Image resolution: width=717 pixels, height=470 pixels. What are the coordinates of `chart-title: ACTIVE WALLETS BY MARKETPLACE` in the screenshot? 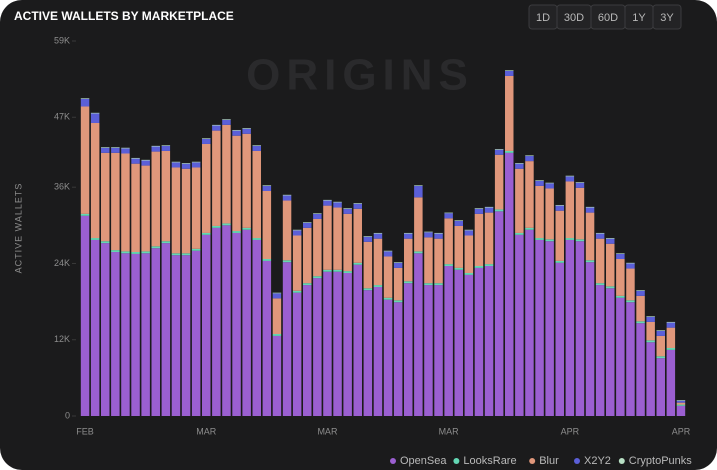 It's located at (124, 16).